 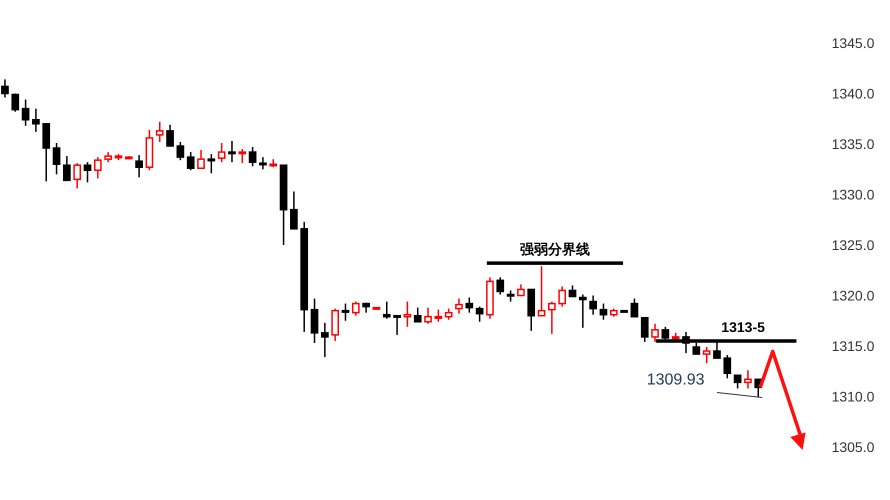 What do you see at coordinates (853, 346) in the screenshot?
I see `y-tick-label: 1315.0` at bounding box center [853, 346].